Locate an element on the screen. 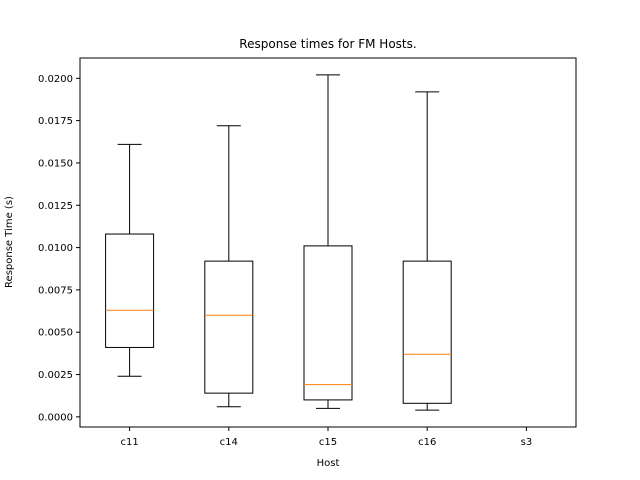 The height and width of the screenshot is (480, 640). box-c15 is located at coordinates (328, 241).